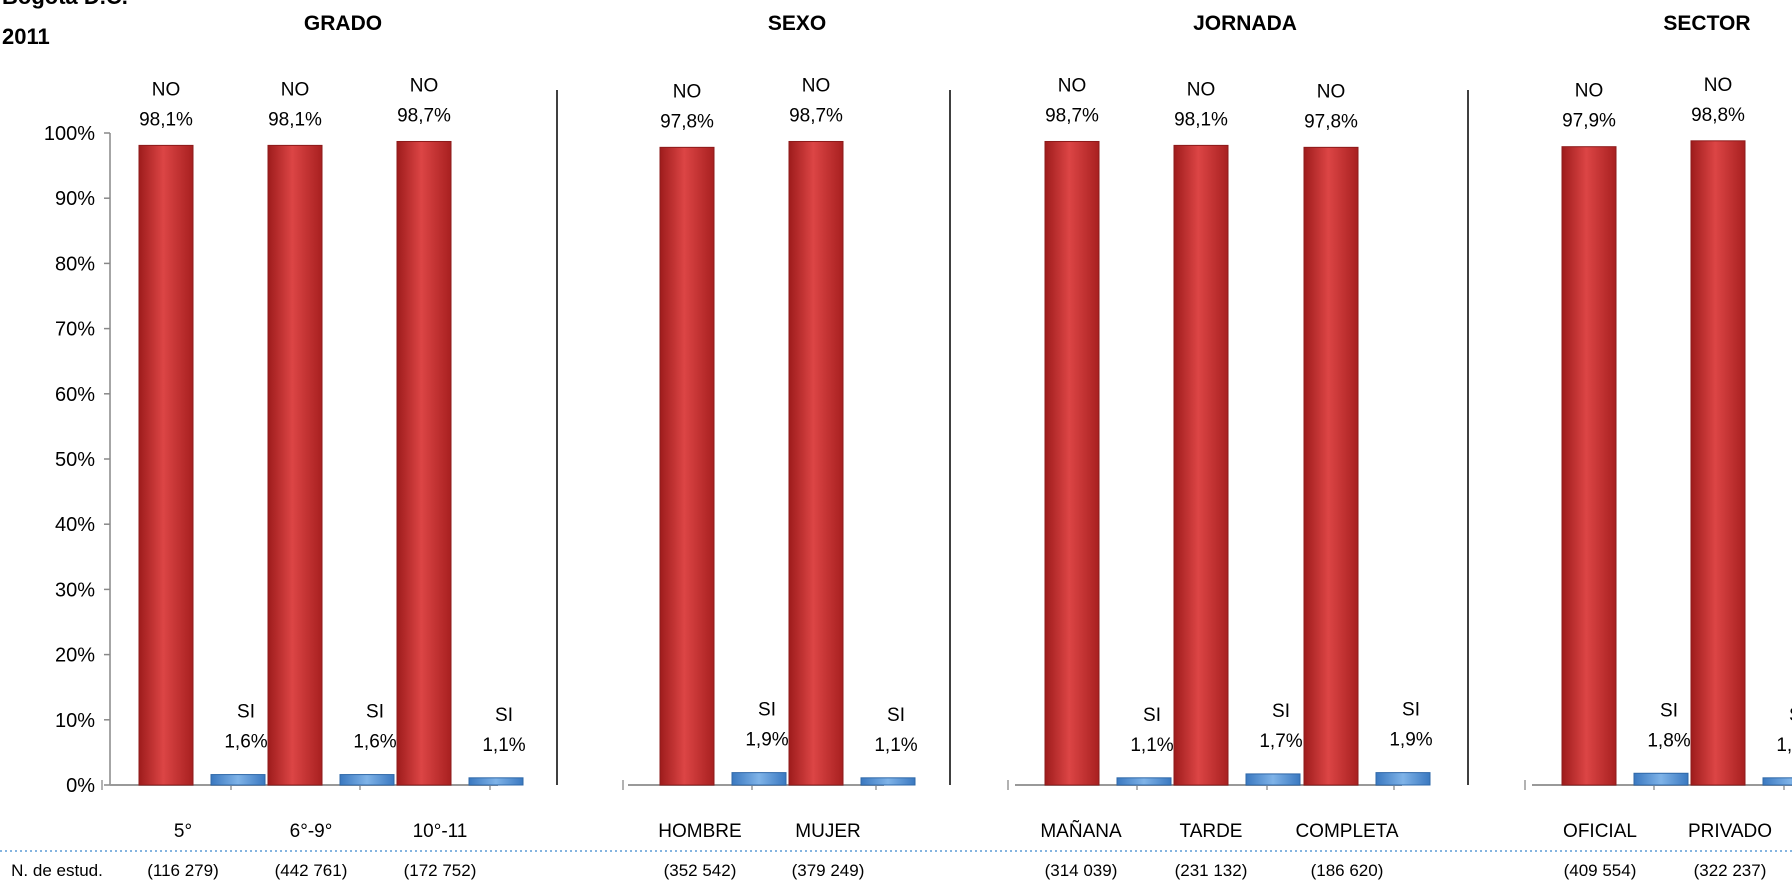 This screenshot has width=1792, height=886. What do you see at coordinates (1706, 23) in the screenshot?
I see `group-title: SECTOR` at bounding box center [1706, 23].